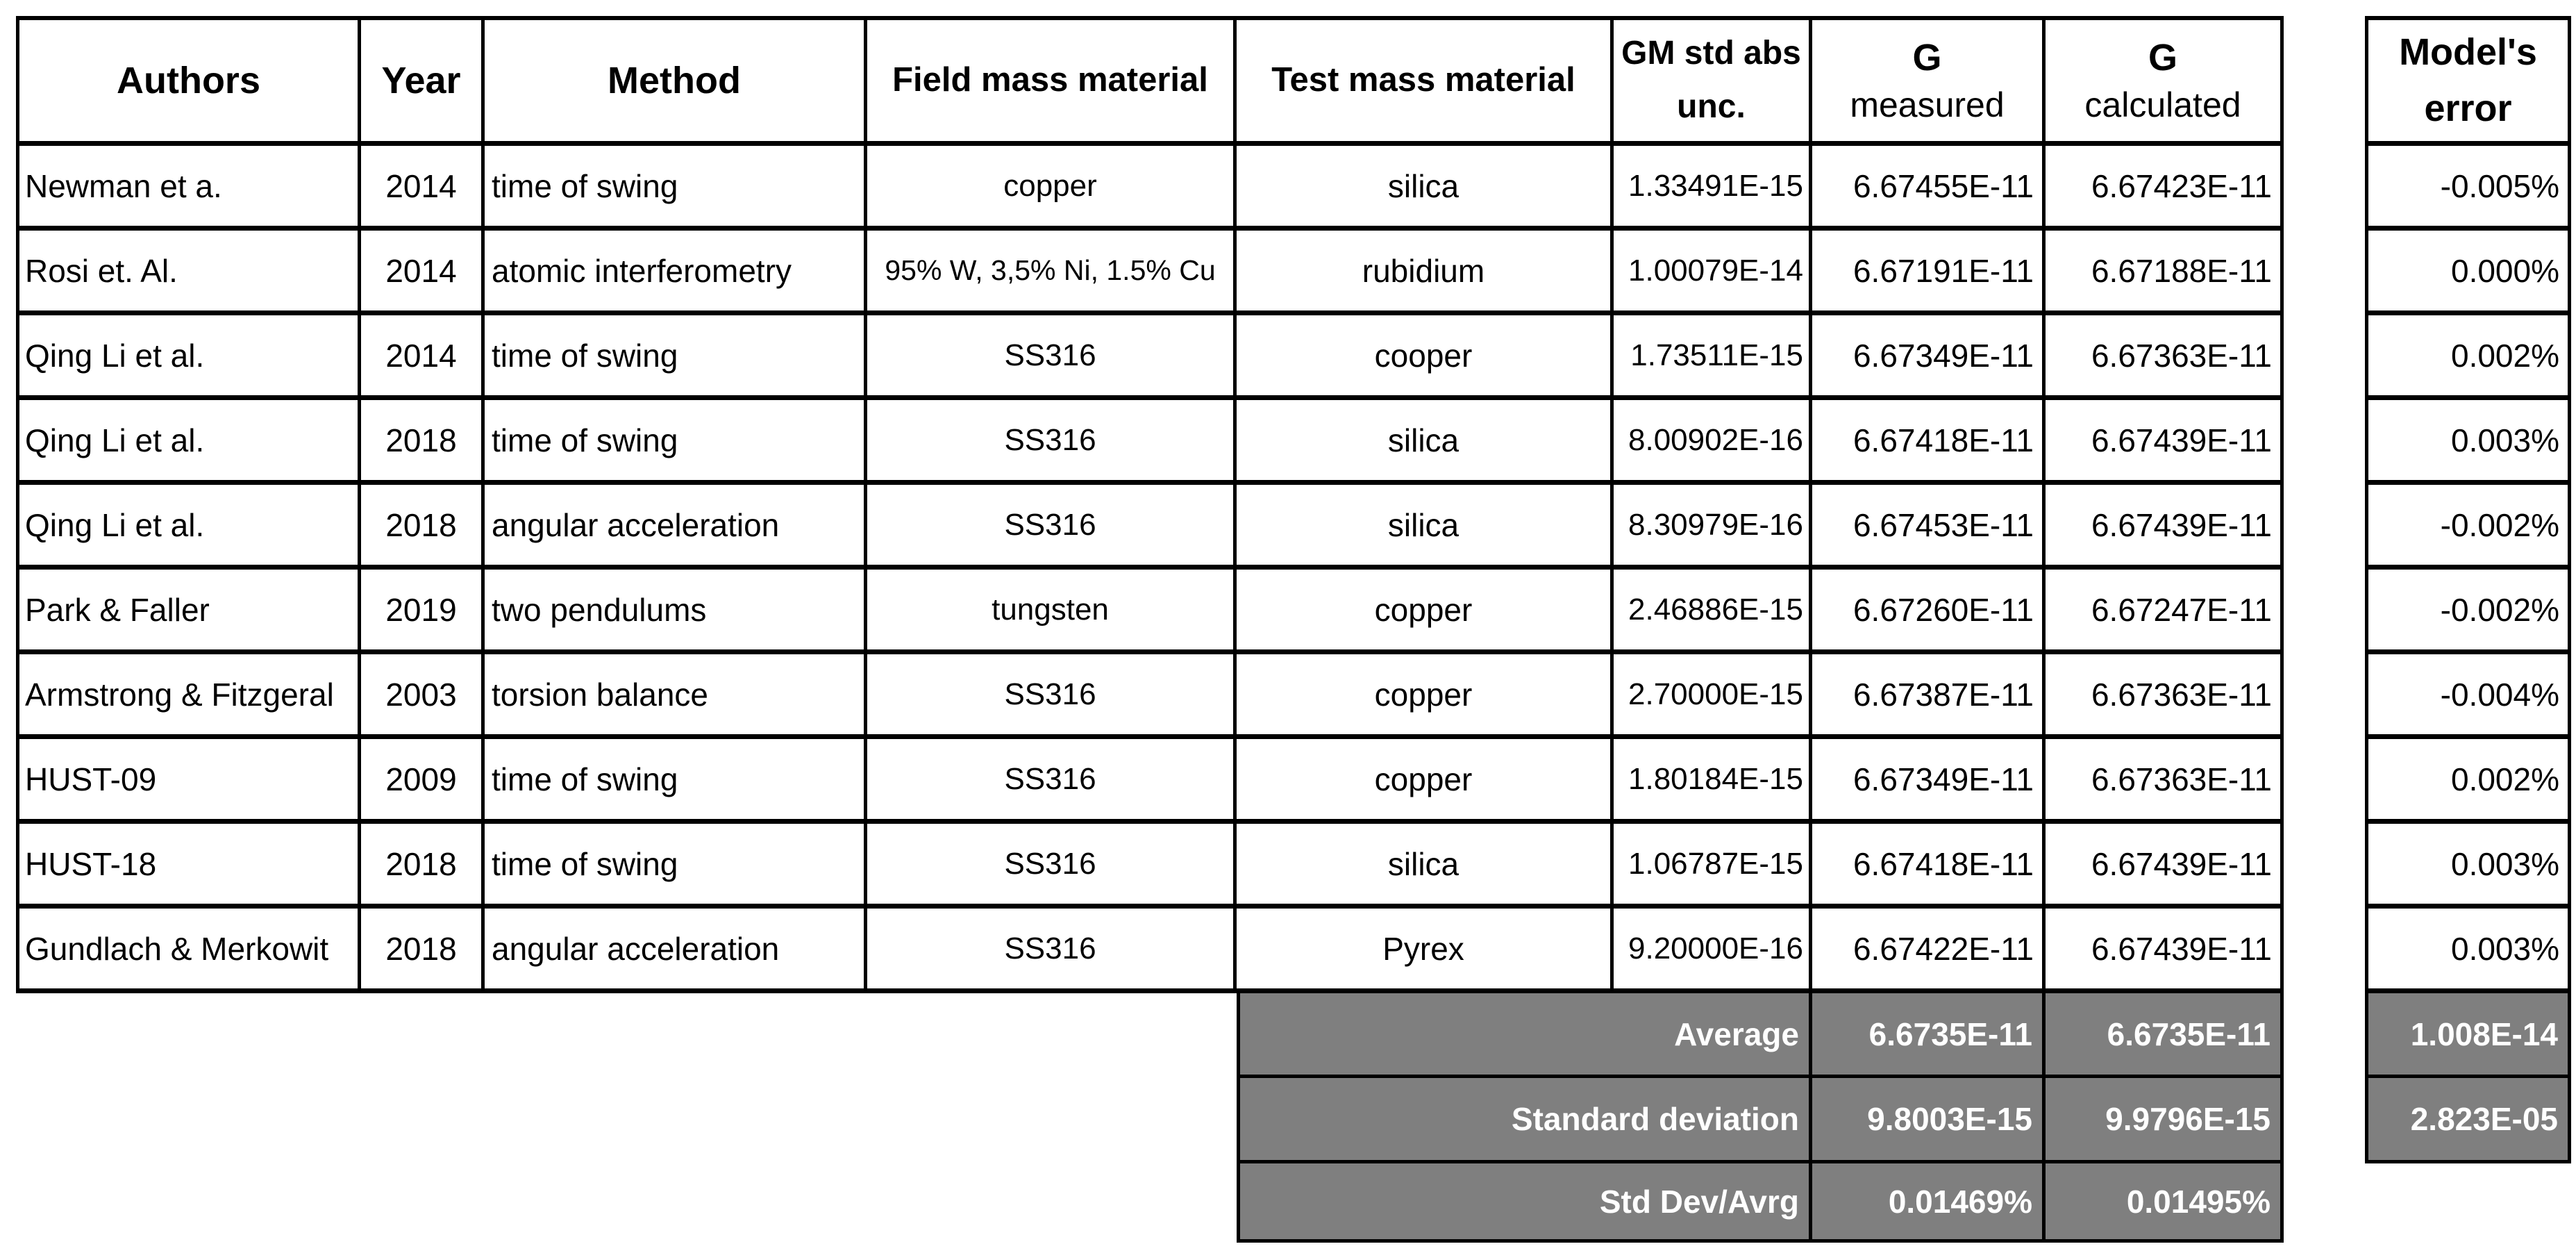  What do you see at coordinates (2165, 1035) in the screenshot?
I see `summary-value-g-calculated: 6.6735E-11` at bounding box center [2165, 1035].